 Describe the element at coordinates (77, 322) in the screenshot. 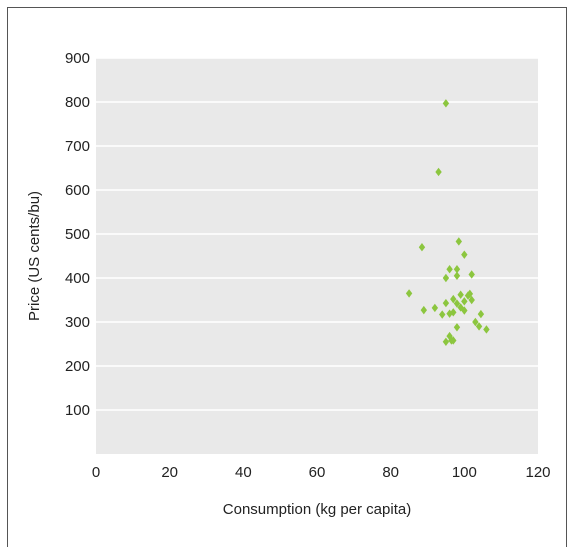

I see `y-tick-label-300: 300` at that location.